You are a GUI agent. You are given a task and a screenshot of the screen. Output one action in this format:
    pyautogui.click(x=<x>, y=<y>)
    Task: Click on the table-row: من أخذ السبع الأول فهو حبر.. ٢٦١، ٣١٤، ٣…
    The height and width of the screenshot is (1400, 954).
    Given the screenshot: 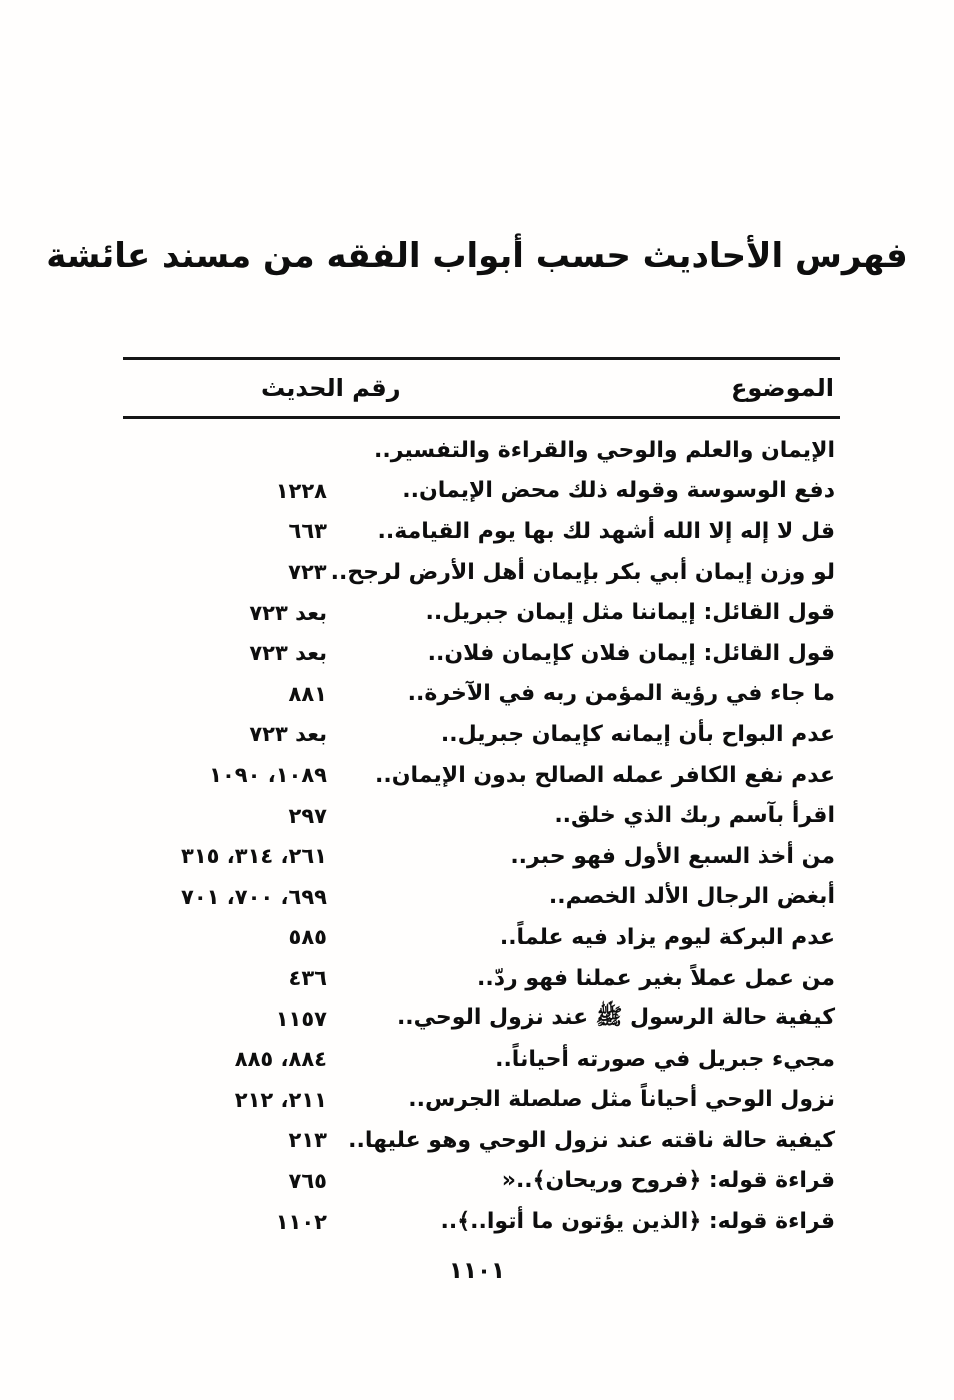 What is the action you would take?
    pyautogui.click(x=481, y=856)
    